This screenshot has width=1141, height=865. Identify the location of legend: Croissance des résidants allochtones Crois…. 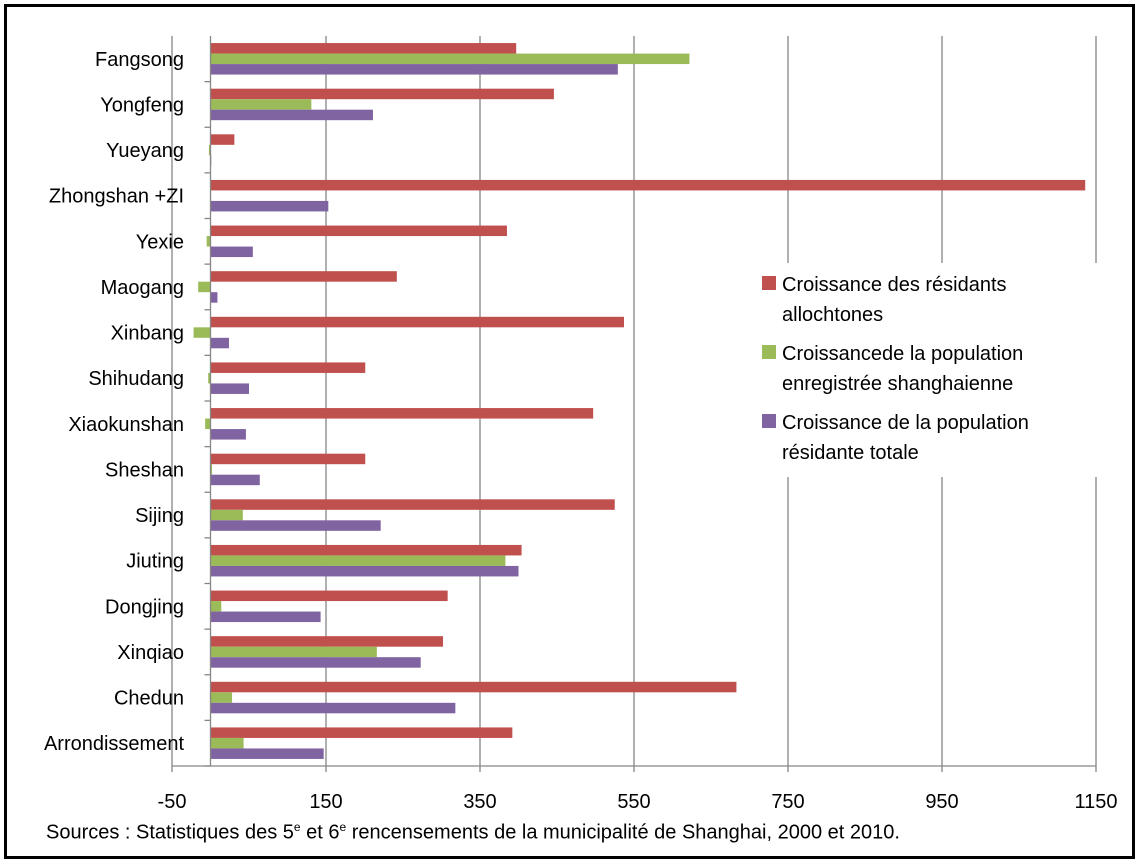
(927, 370).